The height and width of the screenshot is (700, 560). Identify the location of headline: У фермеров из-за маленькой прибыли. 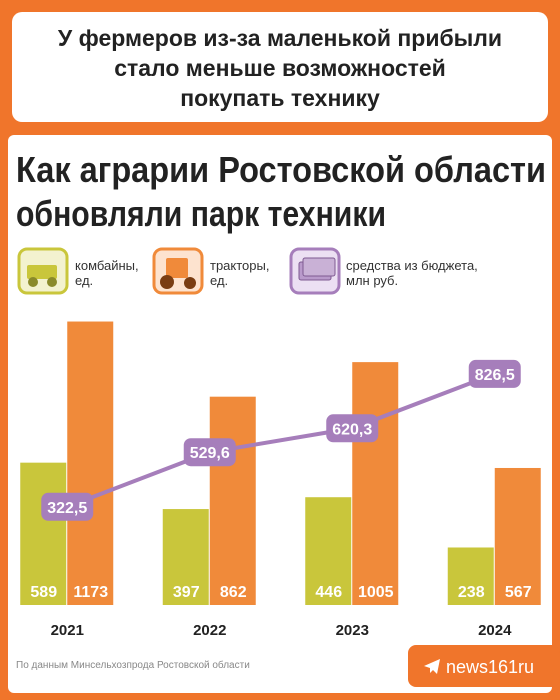
(280, 38).